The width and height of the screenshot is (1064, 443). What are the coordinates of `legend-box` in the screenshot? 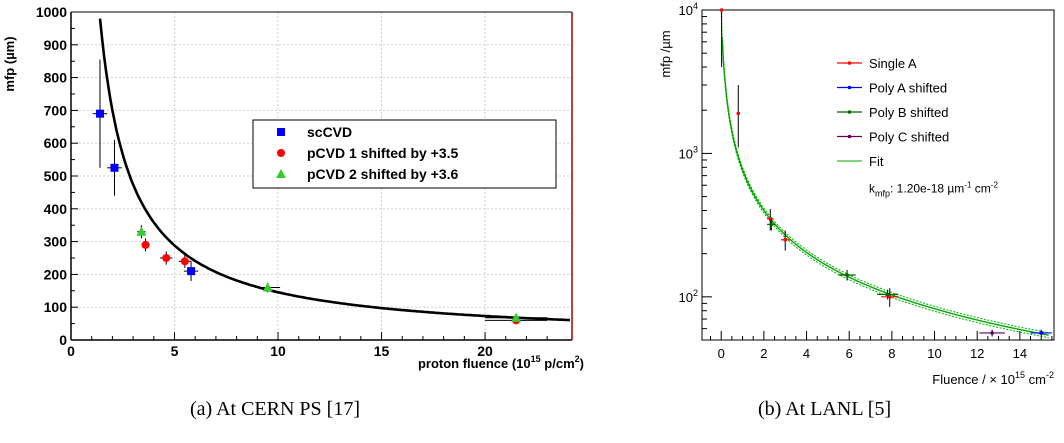 It's located at (404, 154).